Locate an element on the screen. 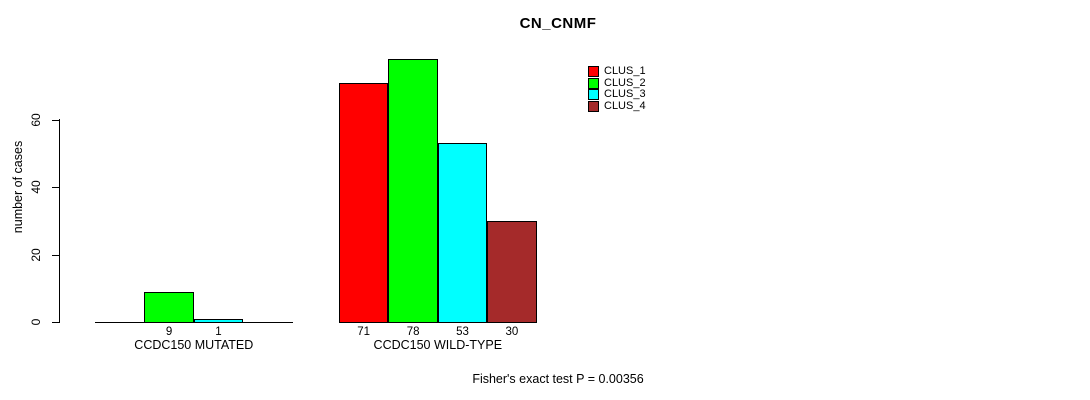 This screenshot has width=1090, height=400. bar-value-label: 30 is located at coordinates (512, 332).